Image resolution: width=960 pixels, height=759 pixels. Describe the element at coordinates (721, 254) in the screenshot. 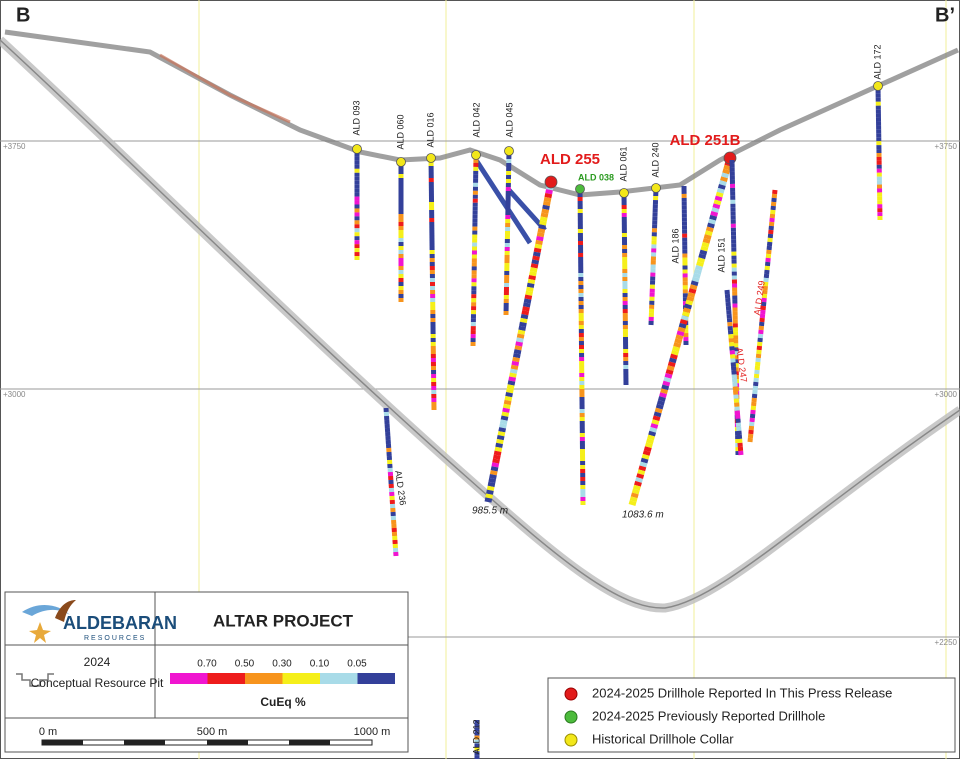

I see `drillhole-label: ALD 151` at that location.